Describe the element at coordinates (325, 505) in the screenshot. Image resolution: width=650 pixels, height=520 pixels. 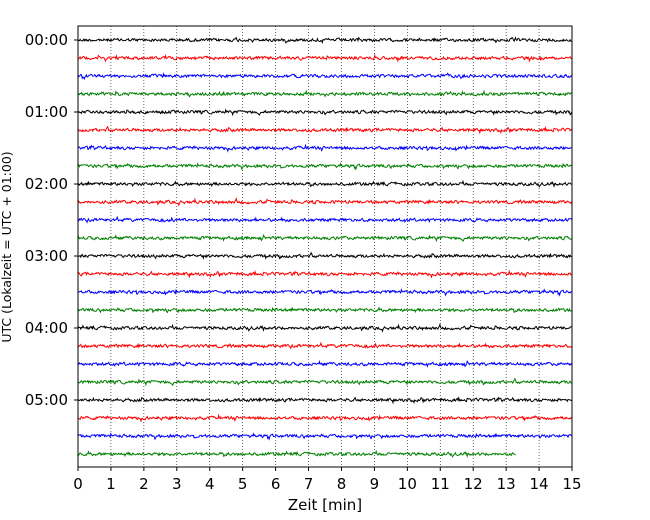
I see `x-axis-label: Zeit [min]` at that location.